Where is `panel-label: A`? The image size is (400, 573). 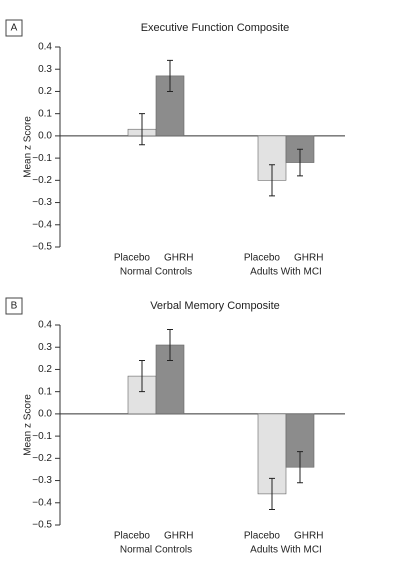 panel-label: A is located at coordinates (14, 28).